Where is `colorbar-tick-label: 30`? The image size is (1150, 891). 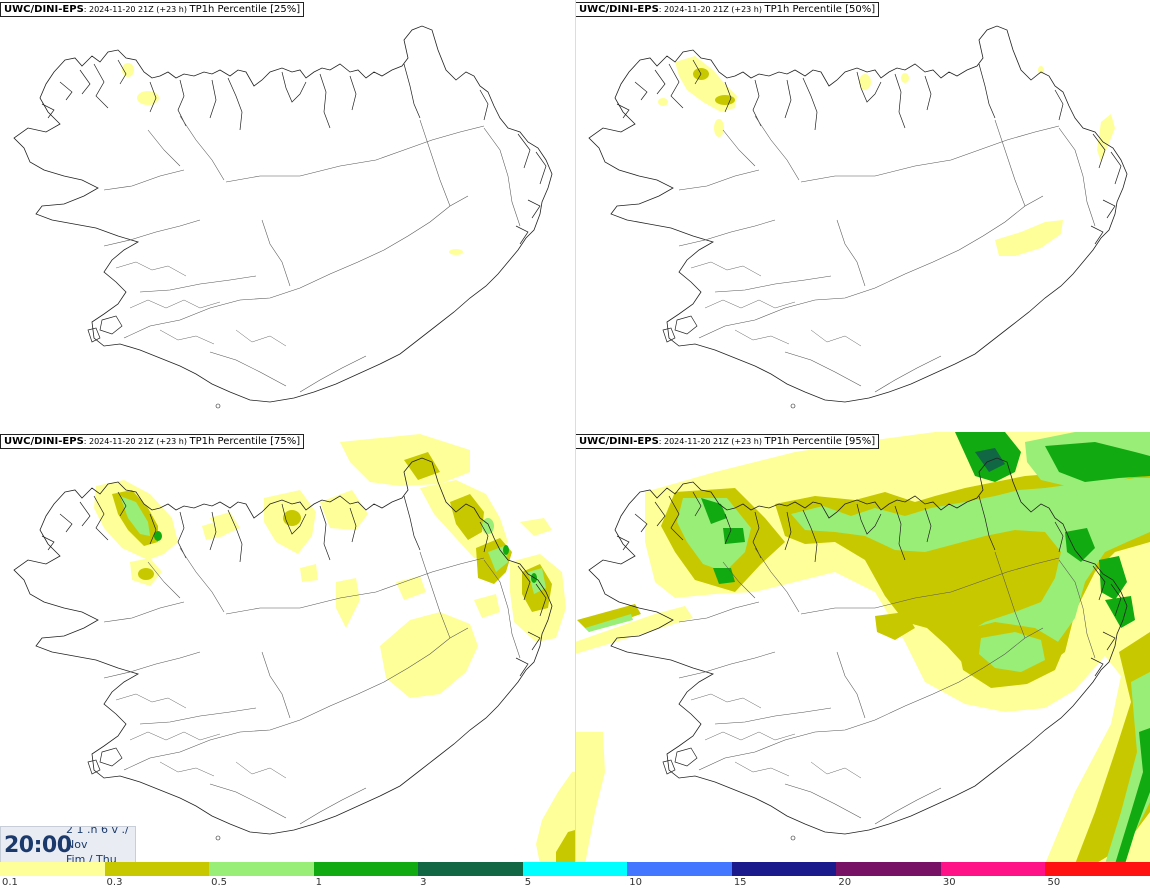 colorbar-tick-label: 30 is located at coordinates (949, 882).